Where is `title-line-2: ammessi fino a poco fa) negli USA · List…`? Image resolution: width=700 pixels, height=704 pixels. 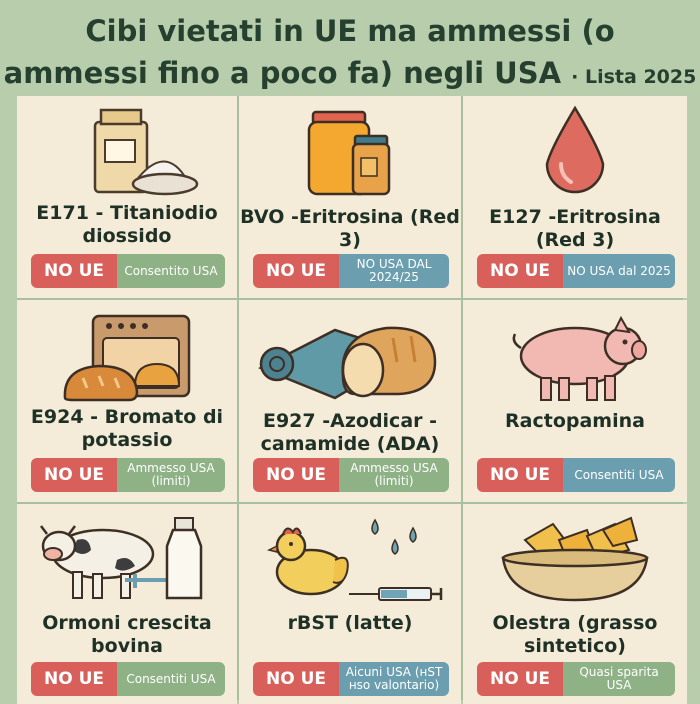 title-line-2: ammessi fino a poco fa) negli USA · List… is located at coordinates (350, 75).